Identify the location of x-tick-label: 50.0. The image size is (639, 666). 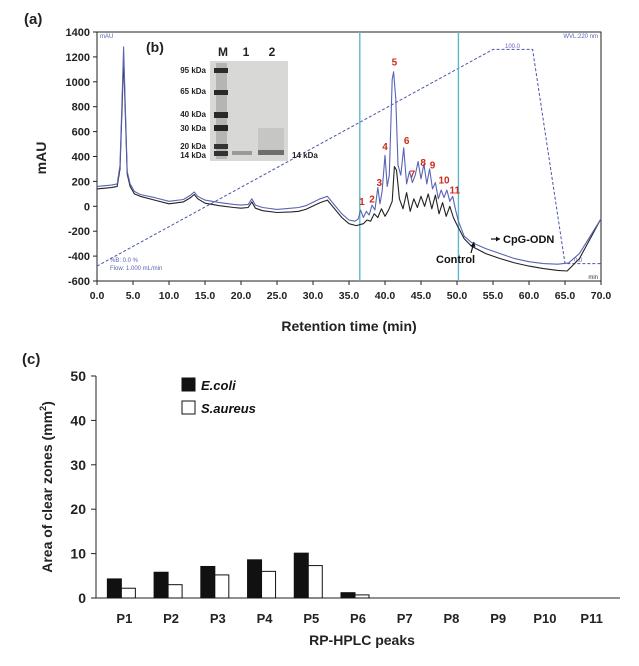
(457, 296).